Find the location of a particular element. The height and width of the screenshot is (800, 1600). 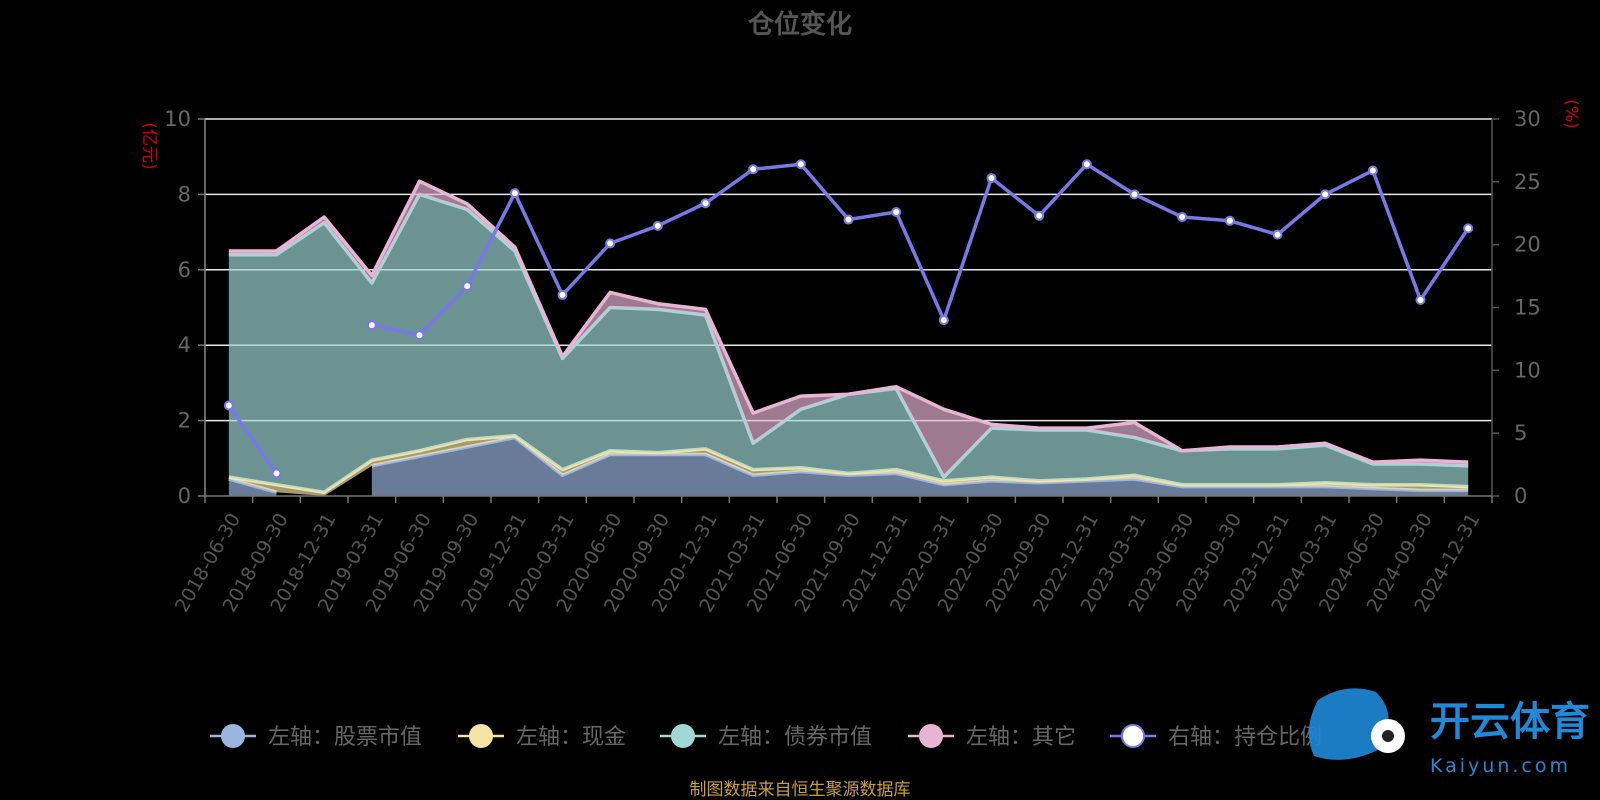

left-tick-label: 6 is located at coordinates (184, 270).